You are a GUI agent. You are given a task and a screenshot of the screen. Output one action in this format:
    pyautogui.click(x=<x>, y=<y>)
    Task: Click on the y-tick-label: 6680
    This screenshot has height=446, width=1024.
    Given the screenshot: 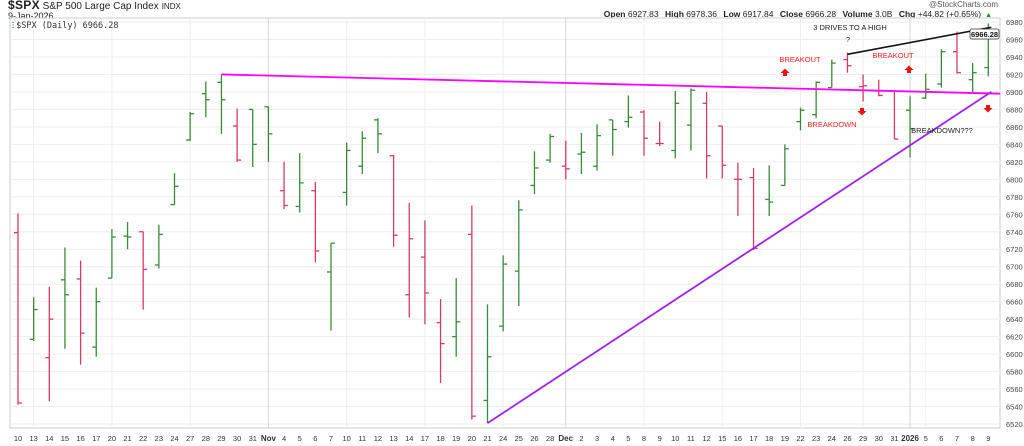 What is the action you would take?
    pyautogui.click(x=1014, y=284)
    